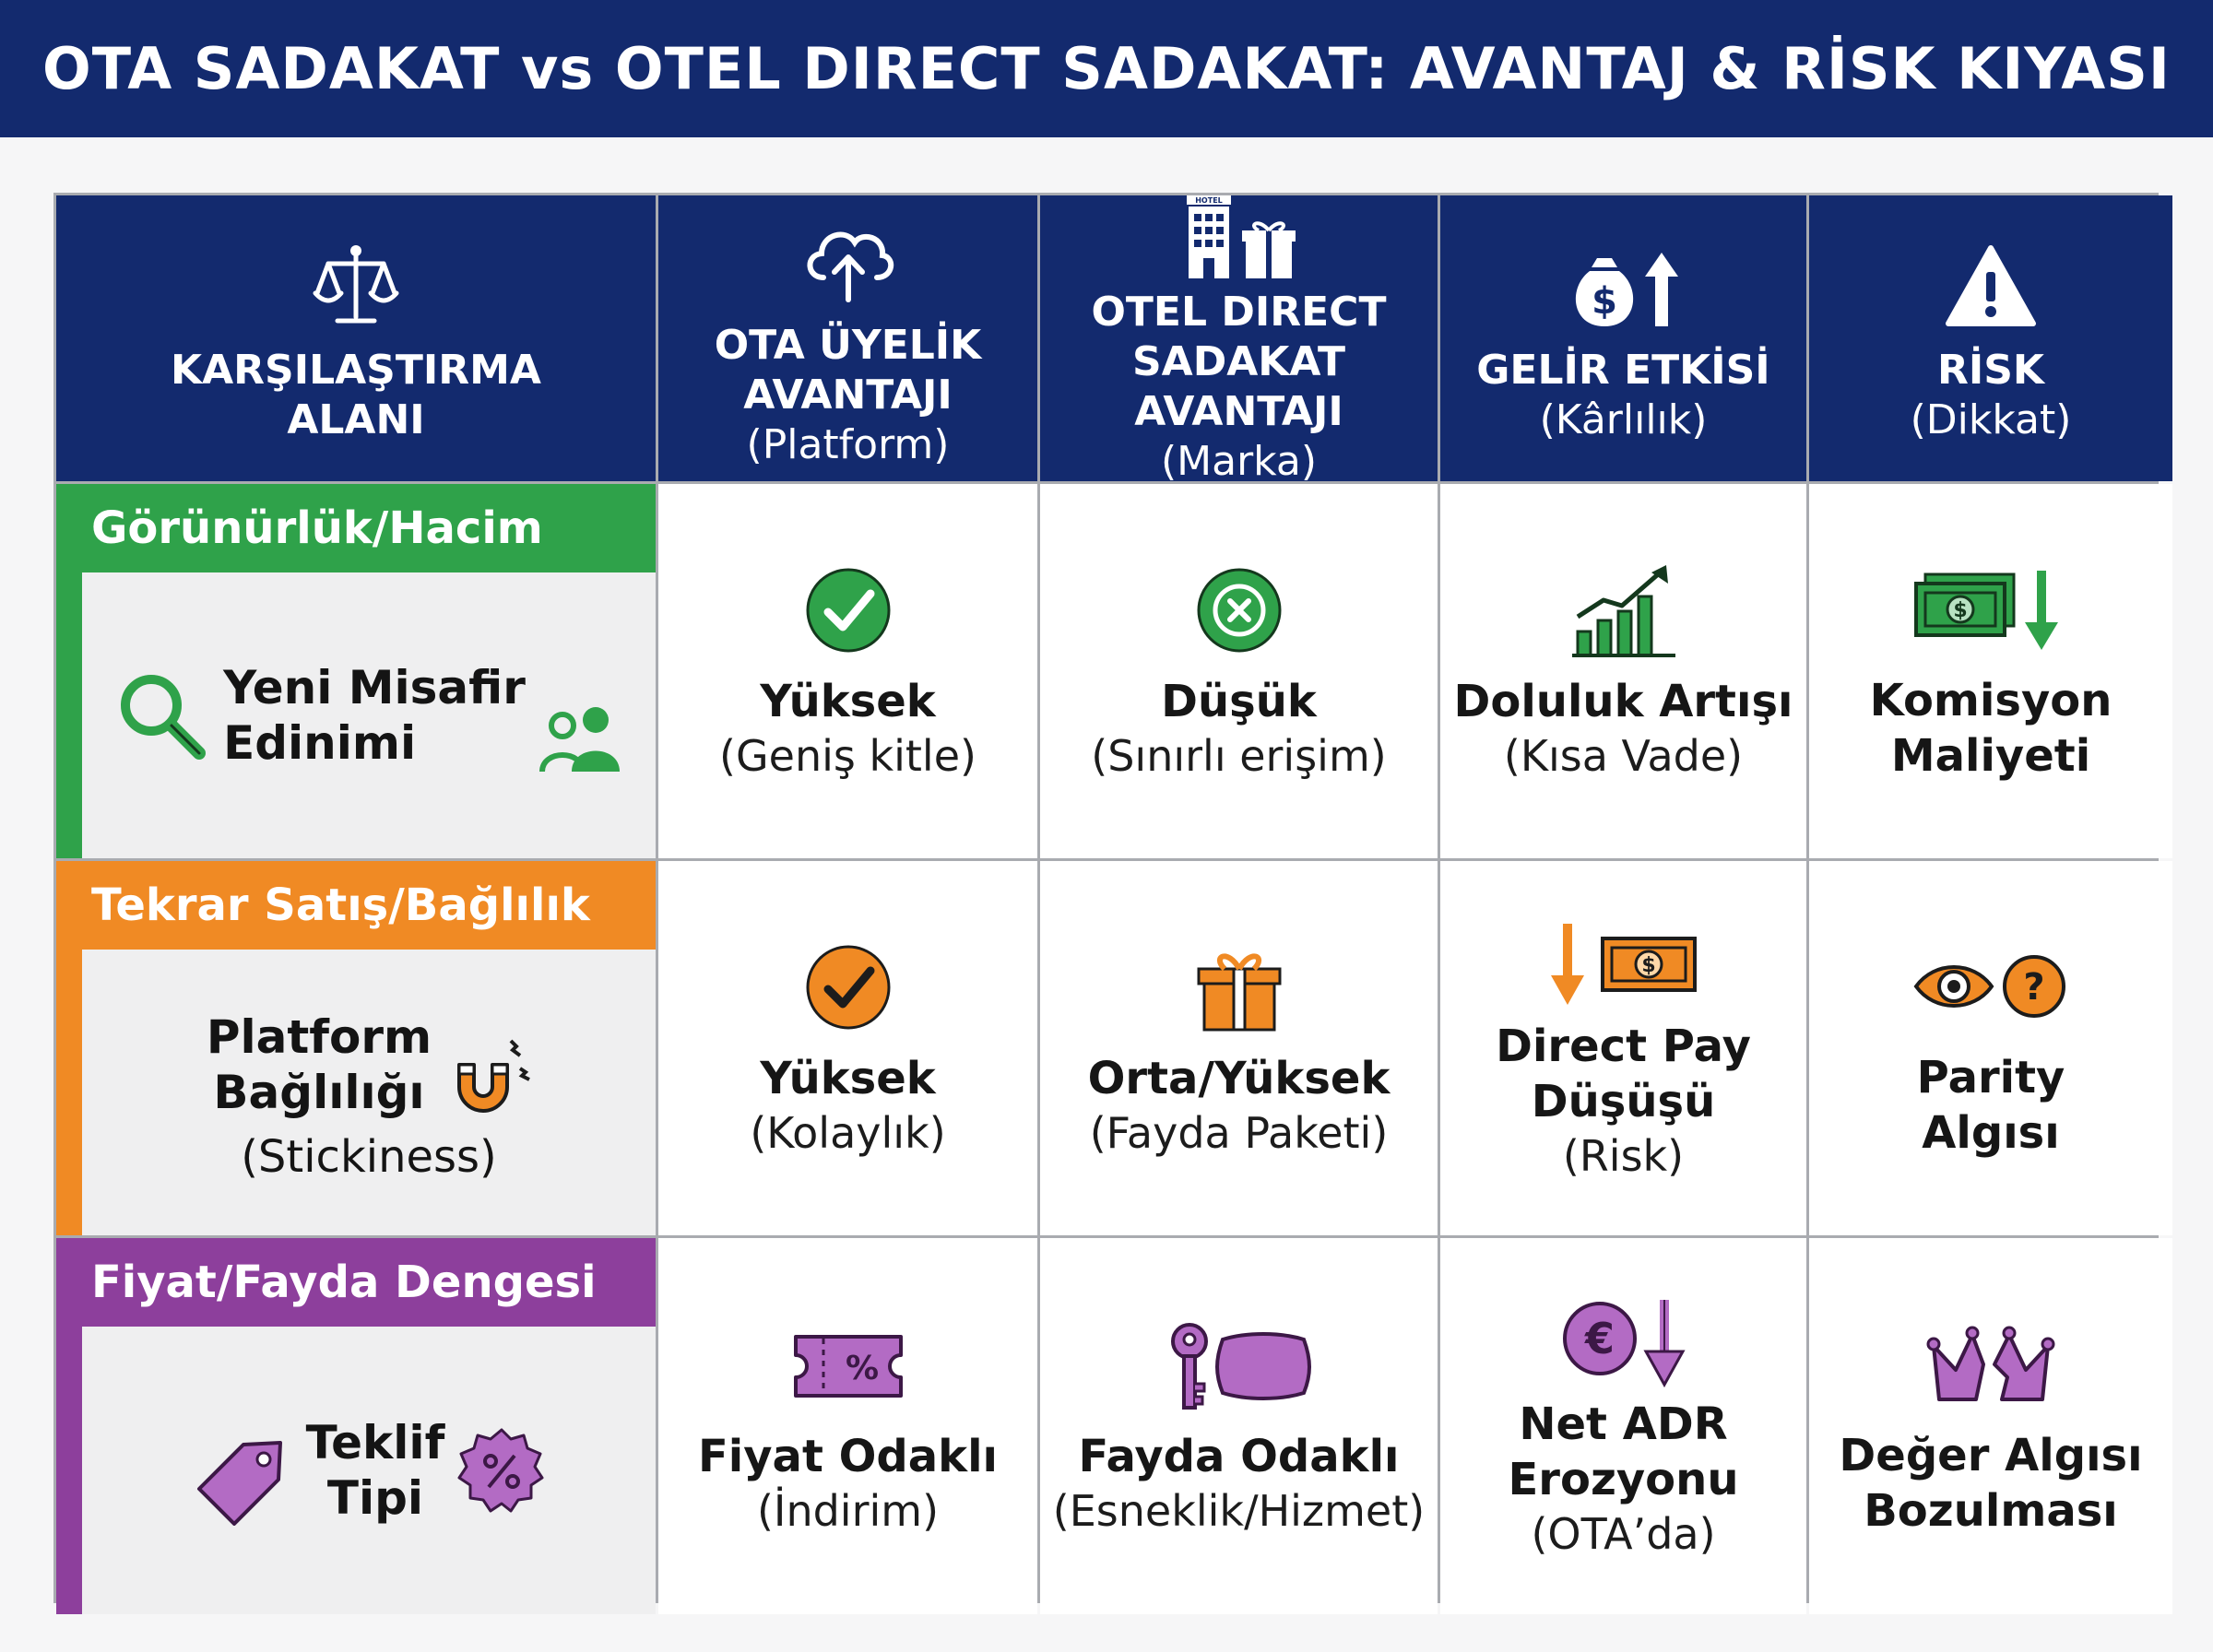  I want to click on header-ota-advantage: OTA ÜYELİK AVANTAJI (Platform), so click(847, 338).